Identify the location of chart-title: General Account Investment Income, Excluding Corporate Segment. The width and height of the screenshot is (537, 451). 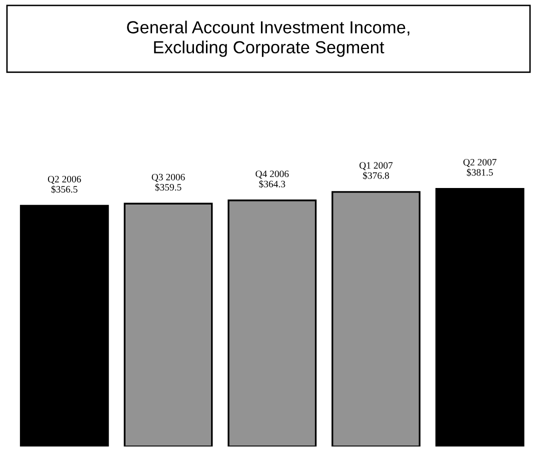
(268, 38).